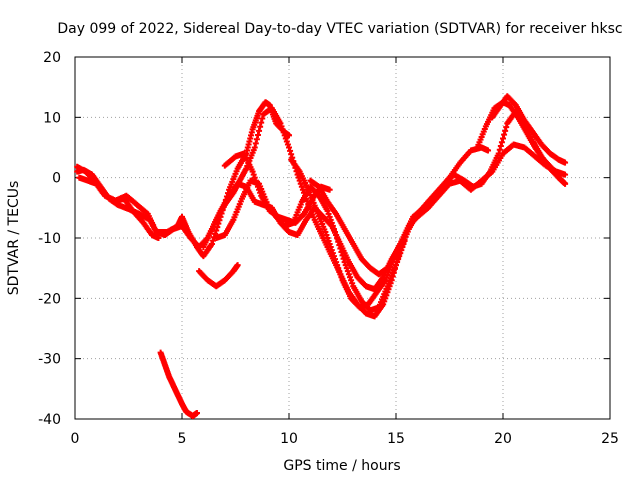  I want to click on x-tick-label: 0, so click(75, 439).